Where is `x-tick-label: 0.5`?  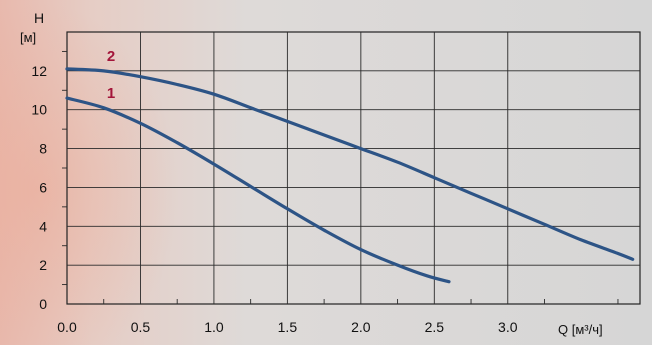
x-tick-label: 0.5 is located at coordinates (141, 327).